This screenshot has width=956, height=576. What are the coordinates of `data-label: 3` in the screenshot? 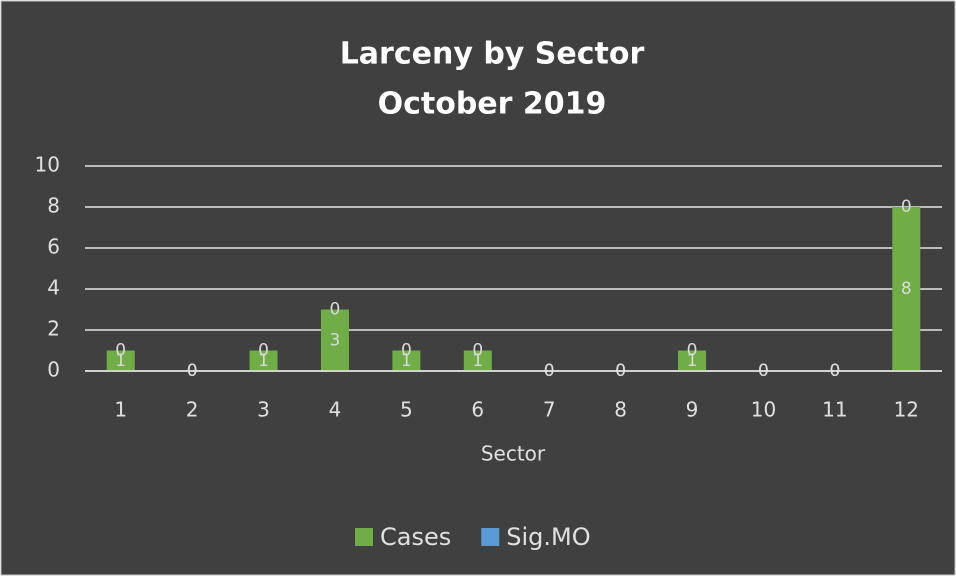 It's located at (335, 340).